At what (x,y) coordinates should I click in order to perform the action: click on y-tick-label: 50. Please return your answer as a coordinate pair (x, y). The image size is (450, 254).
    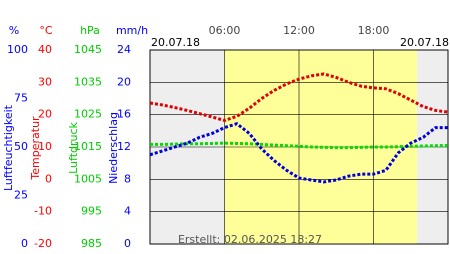
    Looking at the image, I should click on (21, 146).